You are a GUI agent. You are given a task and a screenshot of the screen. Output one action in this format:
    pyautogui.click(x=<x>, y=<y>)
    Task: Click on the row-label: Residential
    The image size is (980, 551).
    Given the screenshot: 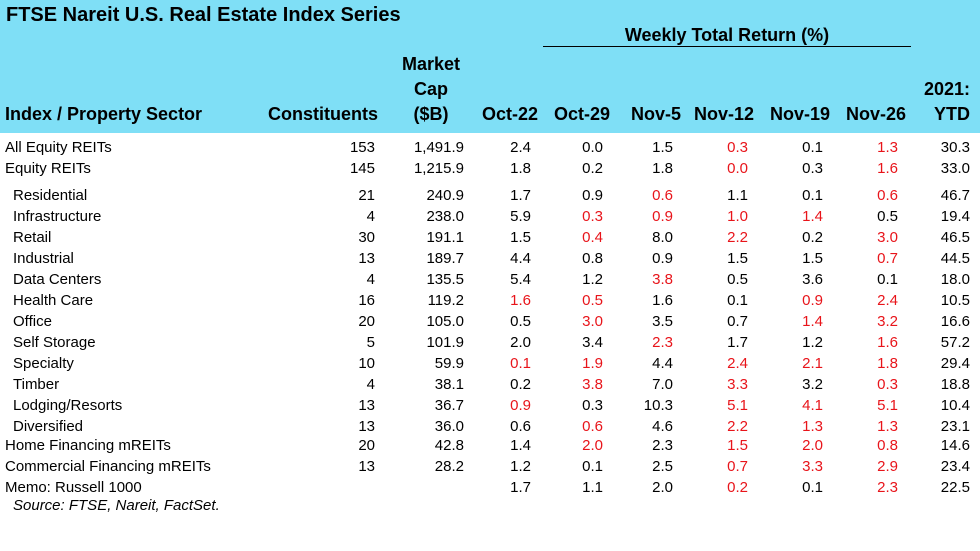 What is the action you would take?
    pyautogui.click(x=50, y=195)
    